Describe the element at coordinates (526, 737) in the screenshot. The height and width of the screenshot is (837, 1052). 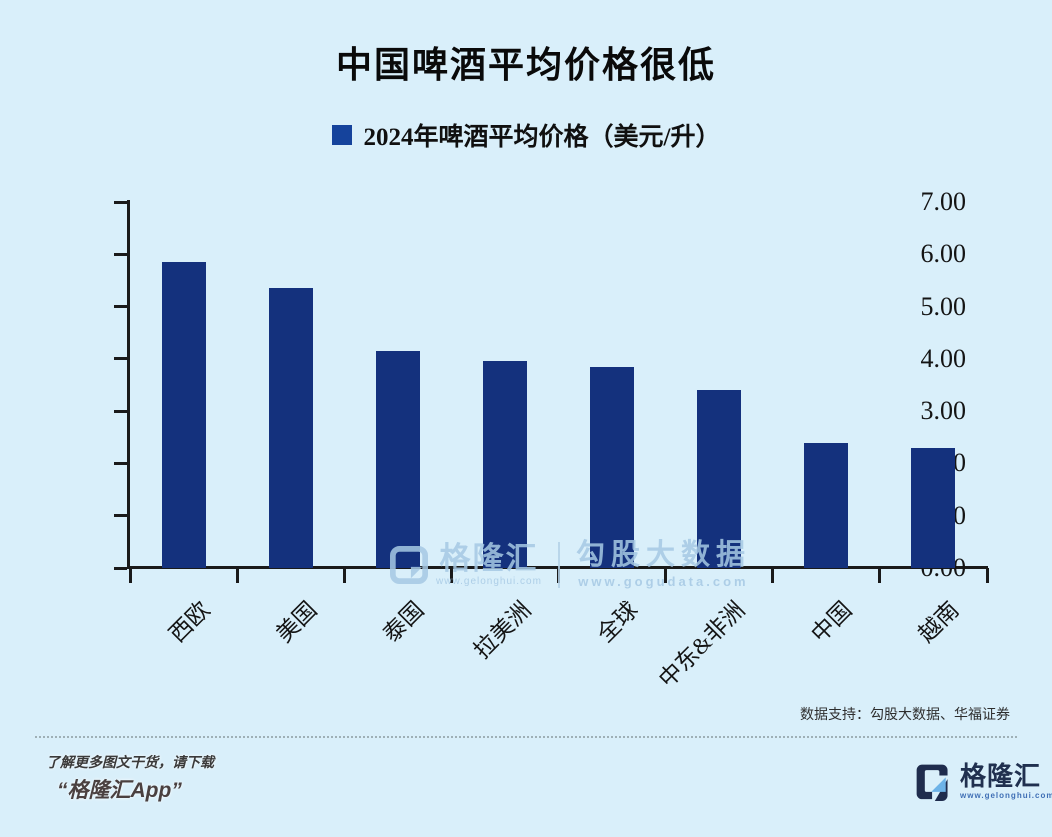
I see `footer-divider` at that location.